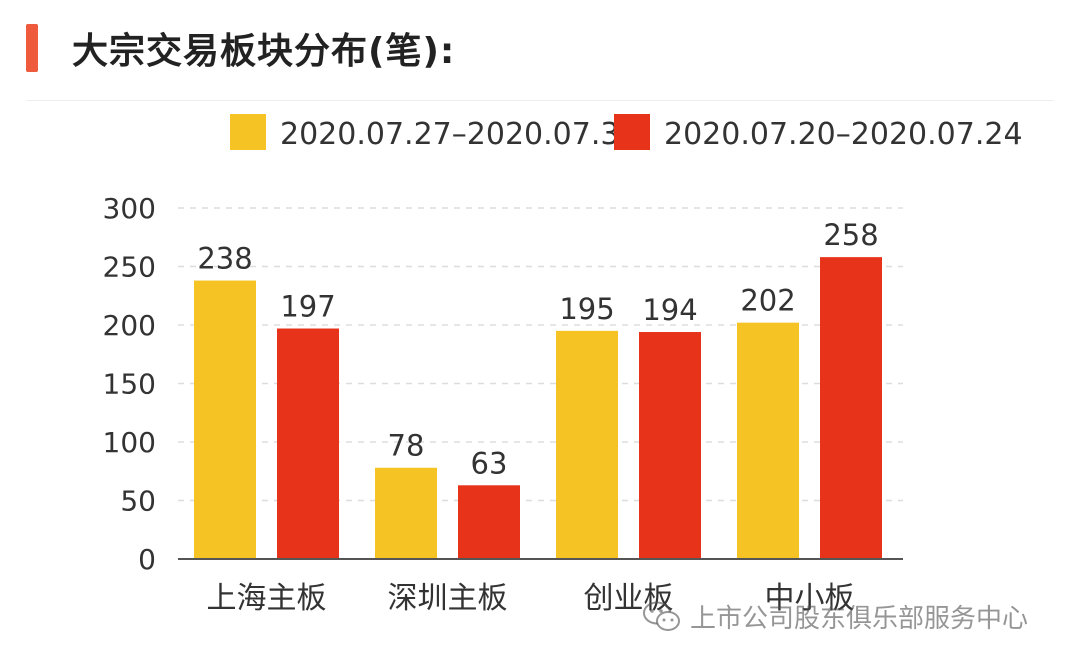  I want to click on x-tick-label: 深圳主板, so click(448, 598).